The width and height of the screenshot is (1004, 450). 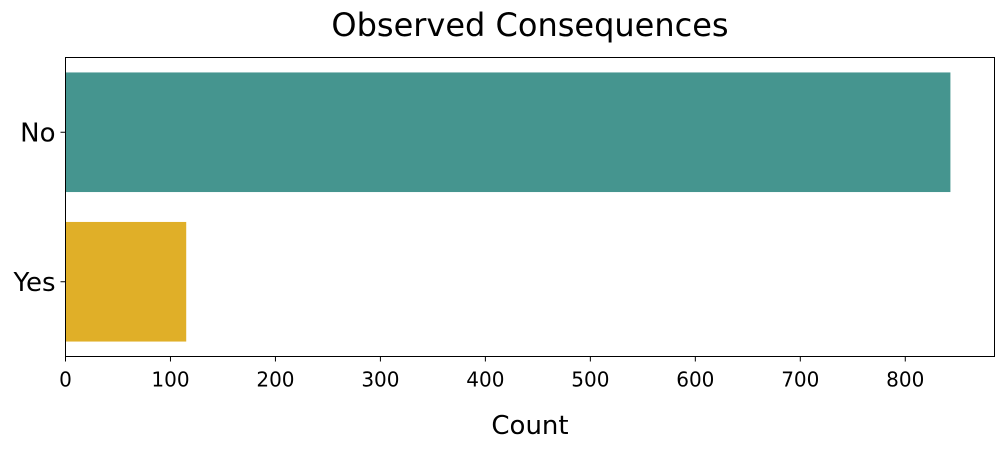 What do you see at coordinates (39, 208) in the screenshot?
I see `y-axis: No Yes` at bounding box center [39, 208].